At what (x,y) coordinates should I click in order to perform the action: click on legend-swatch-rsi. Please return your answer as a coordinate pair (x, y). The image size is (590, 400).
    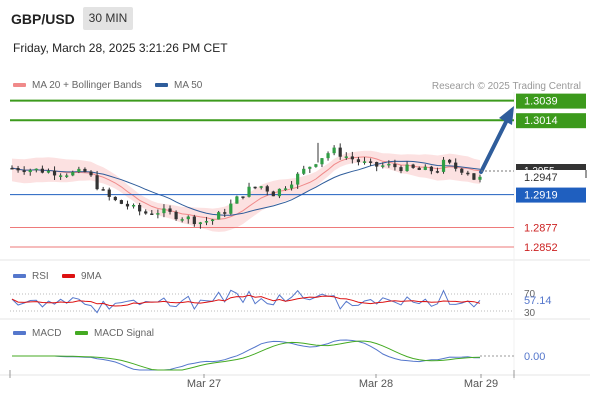
    Looking at the image, I should click on (19, 276).